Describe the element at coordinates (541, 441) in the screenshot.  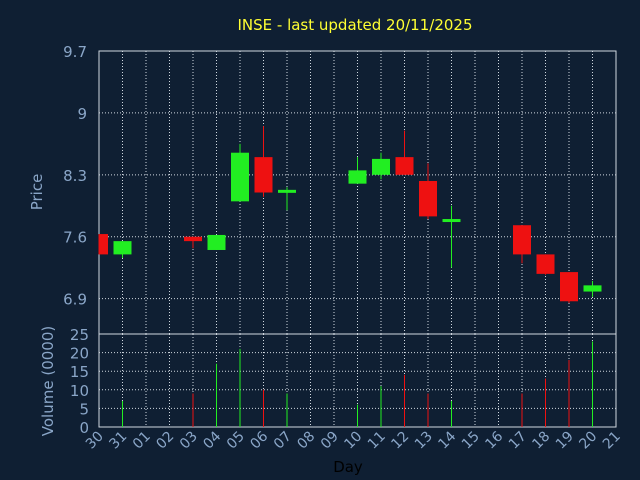
I see `x-tick-label: 18` at that location.